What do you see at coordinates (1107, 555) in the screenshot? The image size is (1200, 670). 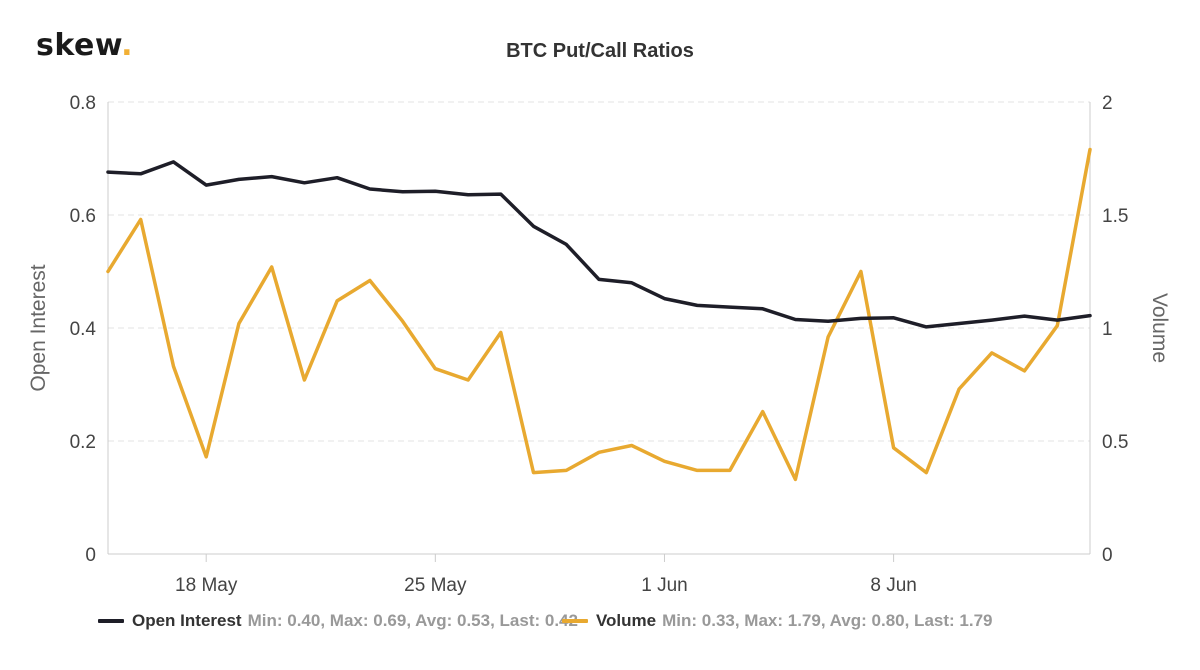 I see `y-right-tick-label: 0` at bounding box center [1107, 555].